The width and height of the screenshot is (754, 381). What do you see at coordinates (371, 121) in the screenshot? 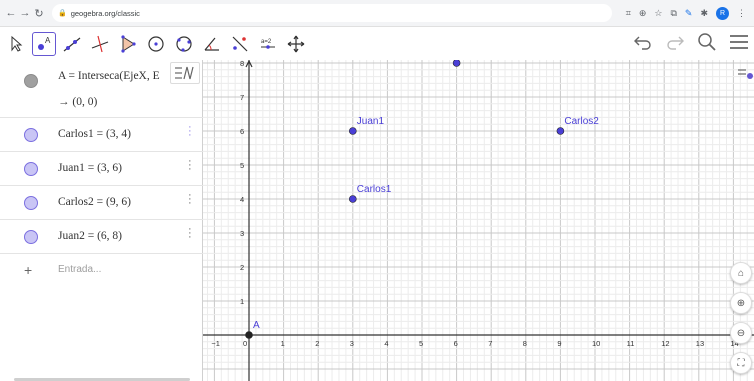
I see `point-label: Juan1` at bounding box center [371, 121].